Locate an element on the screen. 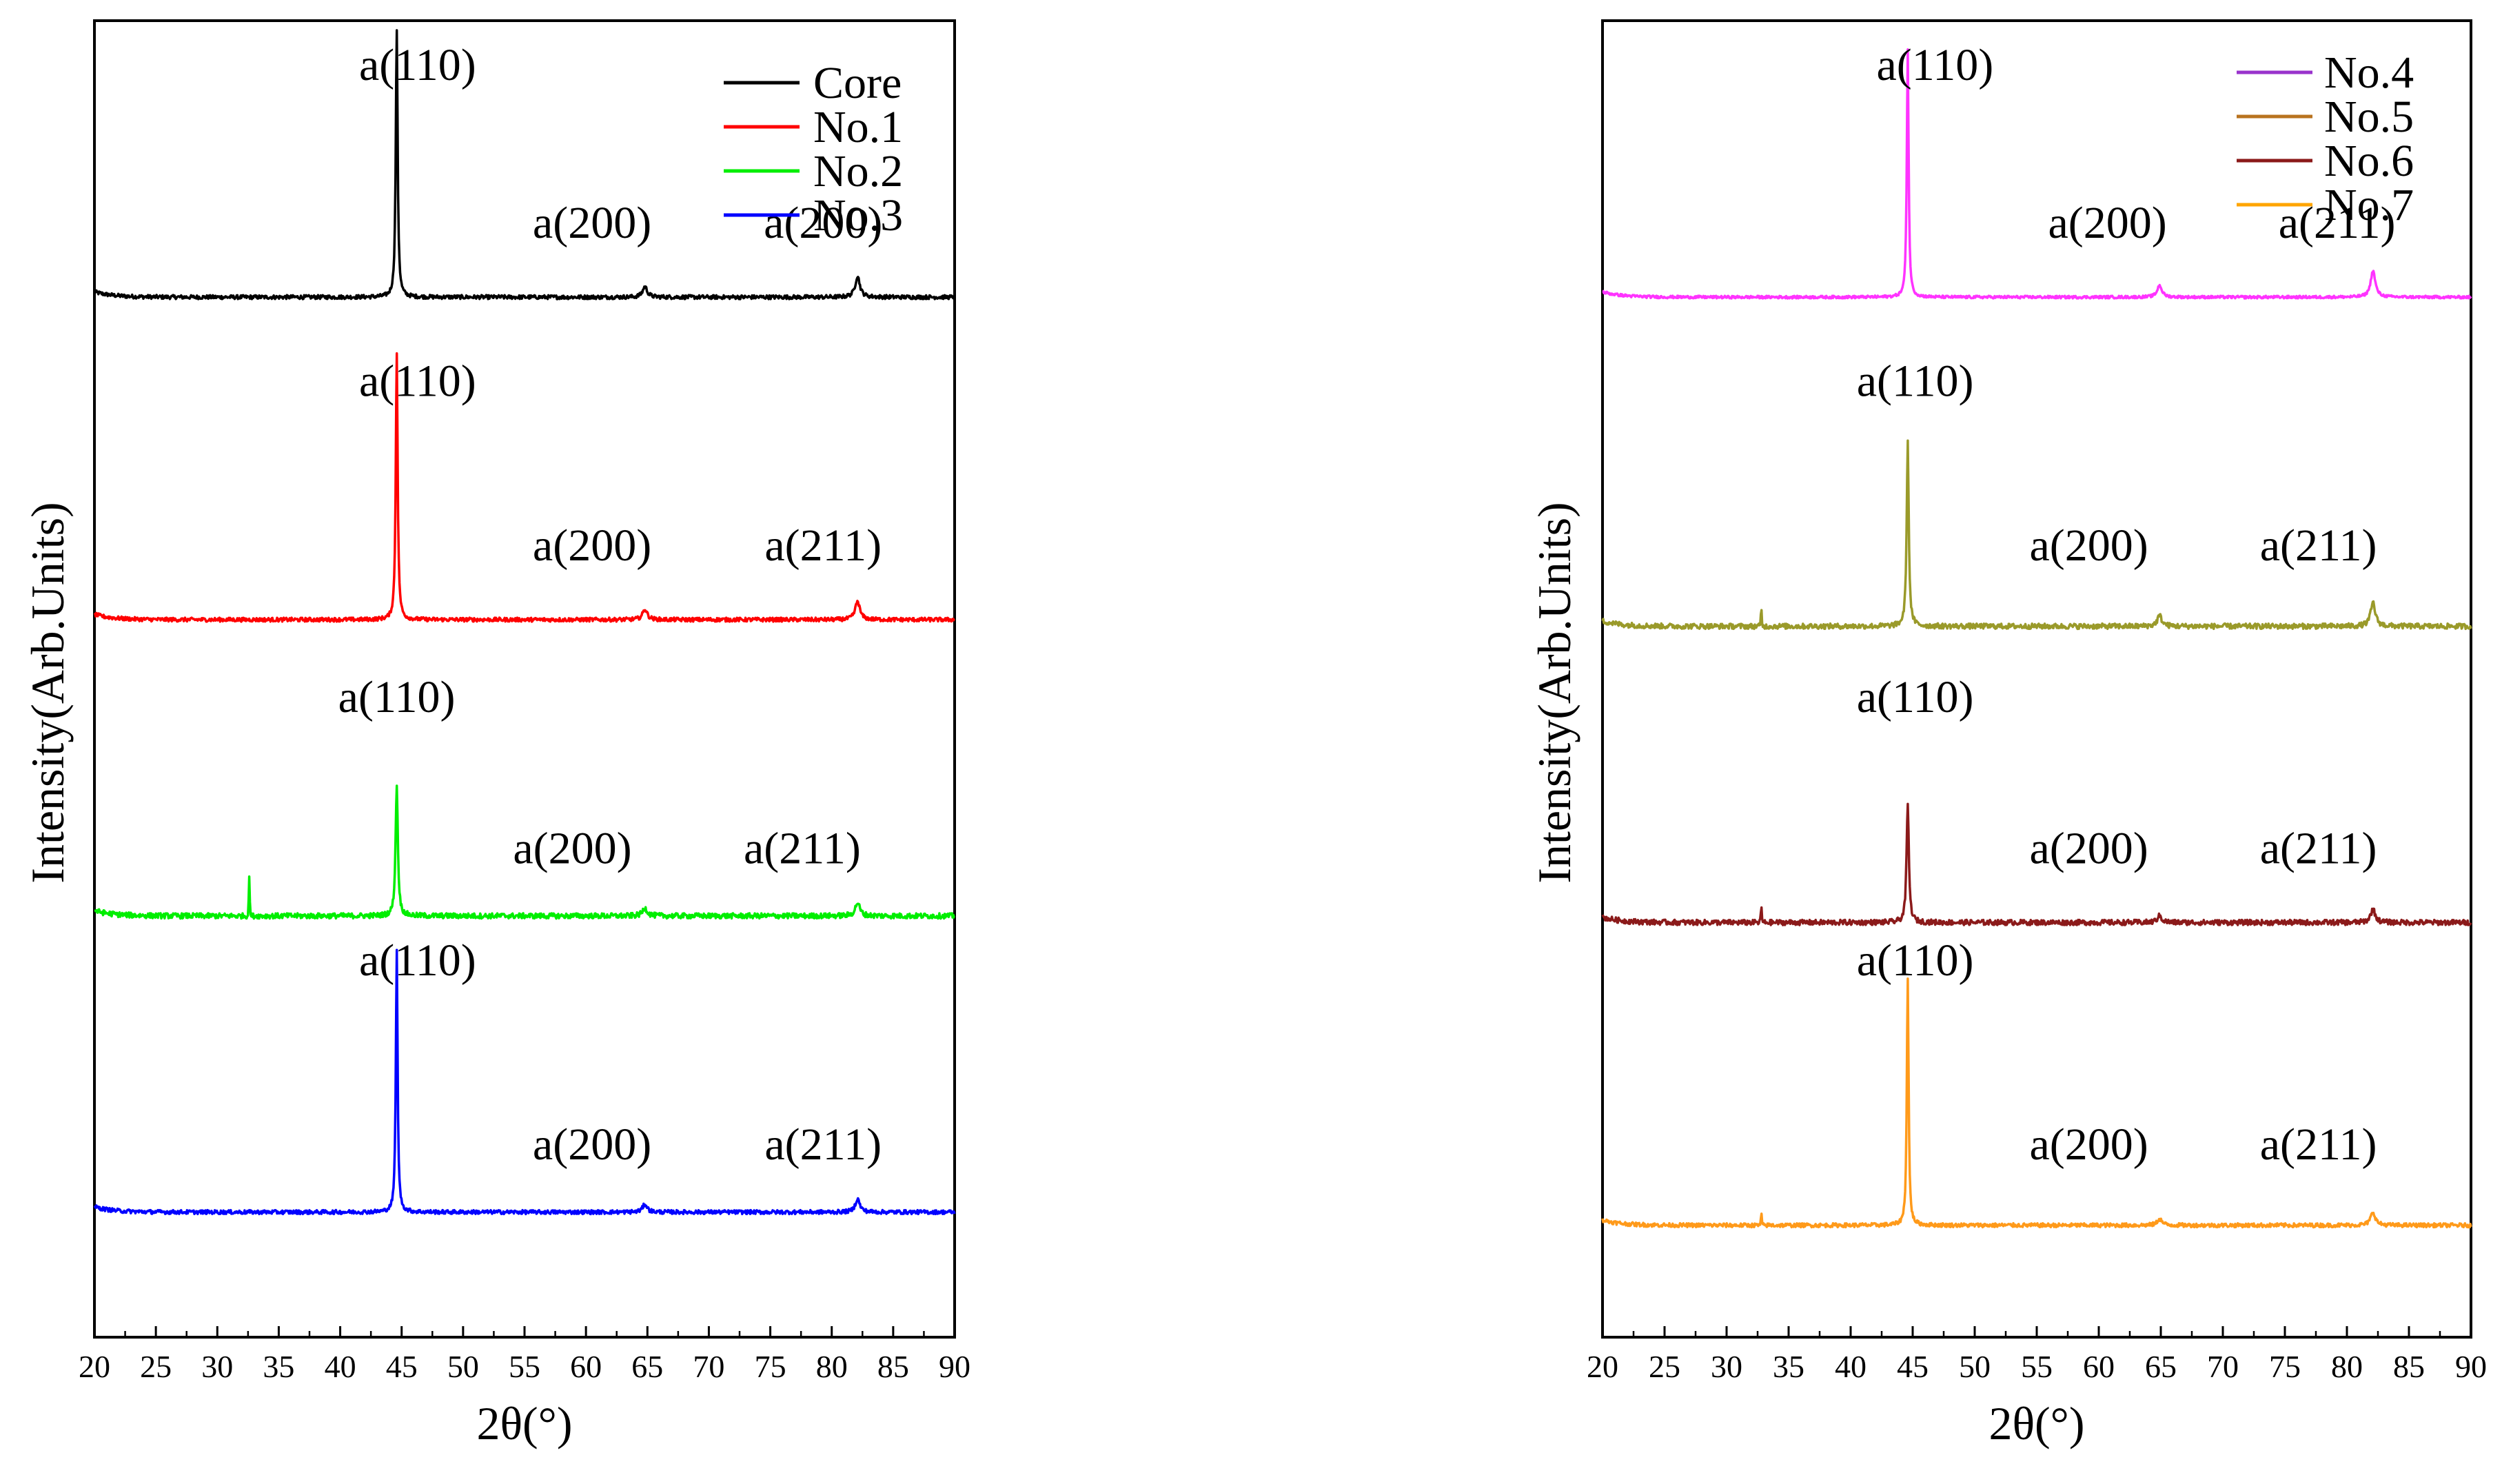 The width and height of the screenshot is (2502, 1484). series-line-no1 is located at coordinates (524, 488).